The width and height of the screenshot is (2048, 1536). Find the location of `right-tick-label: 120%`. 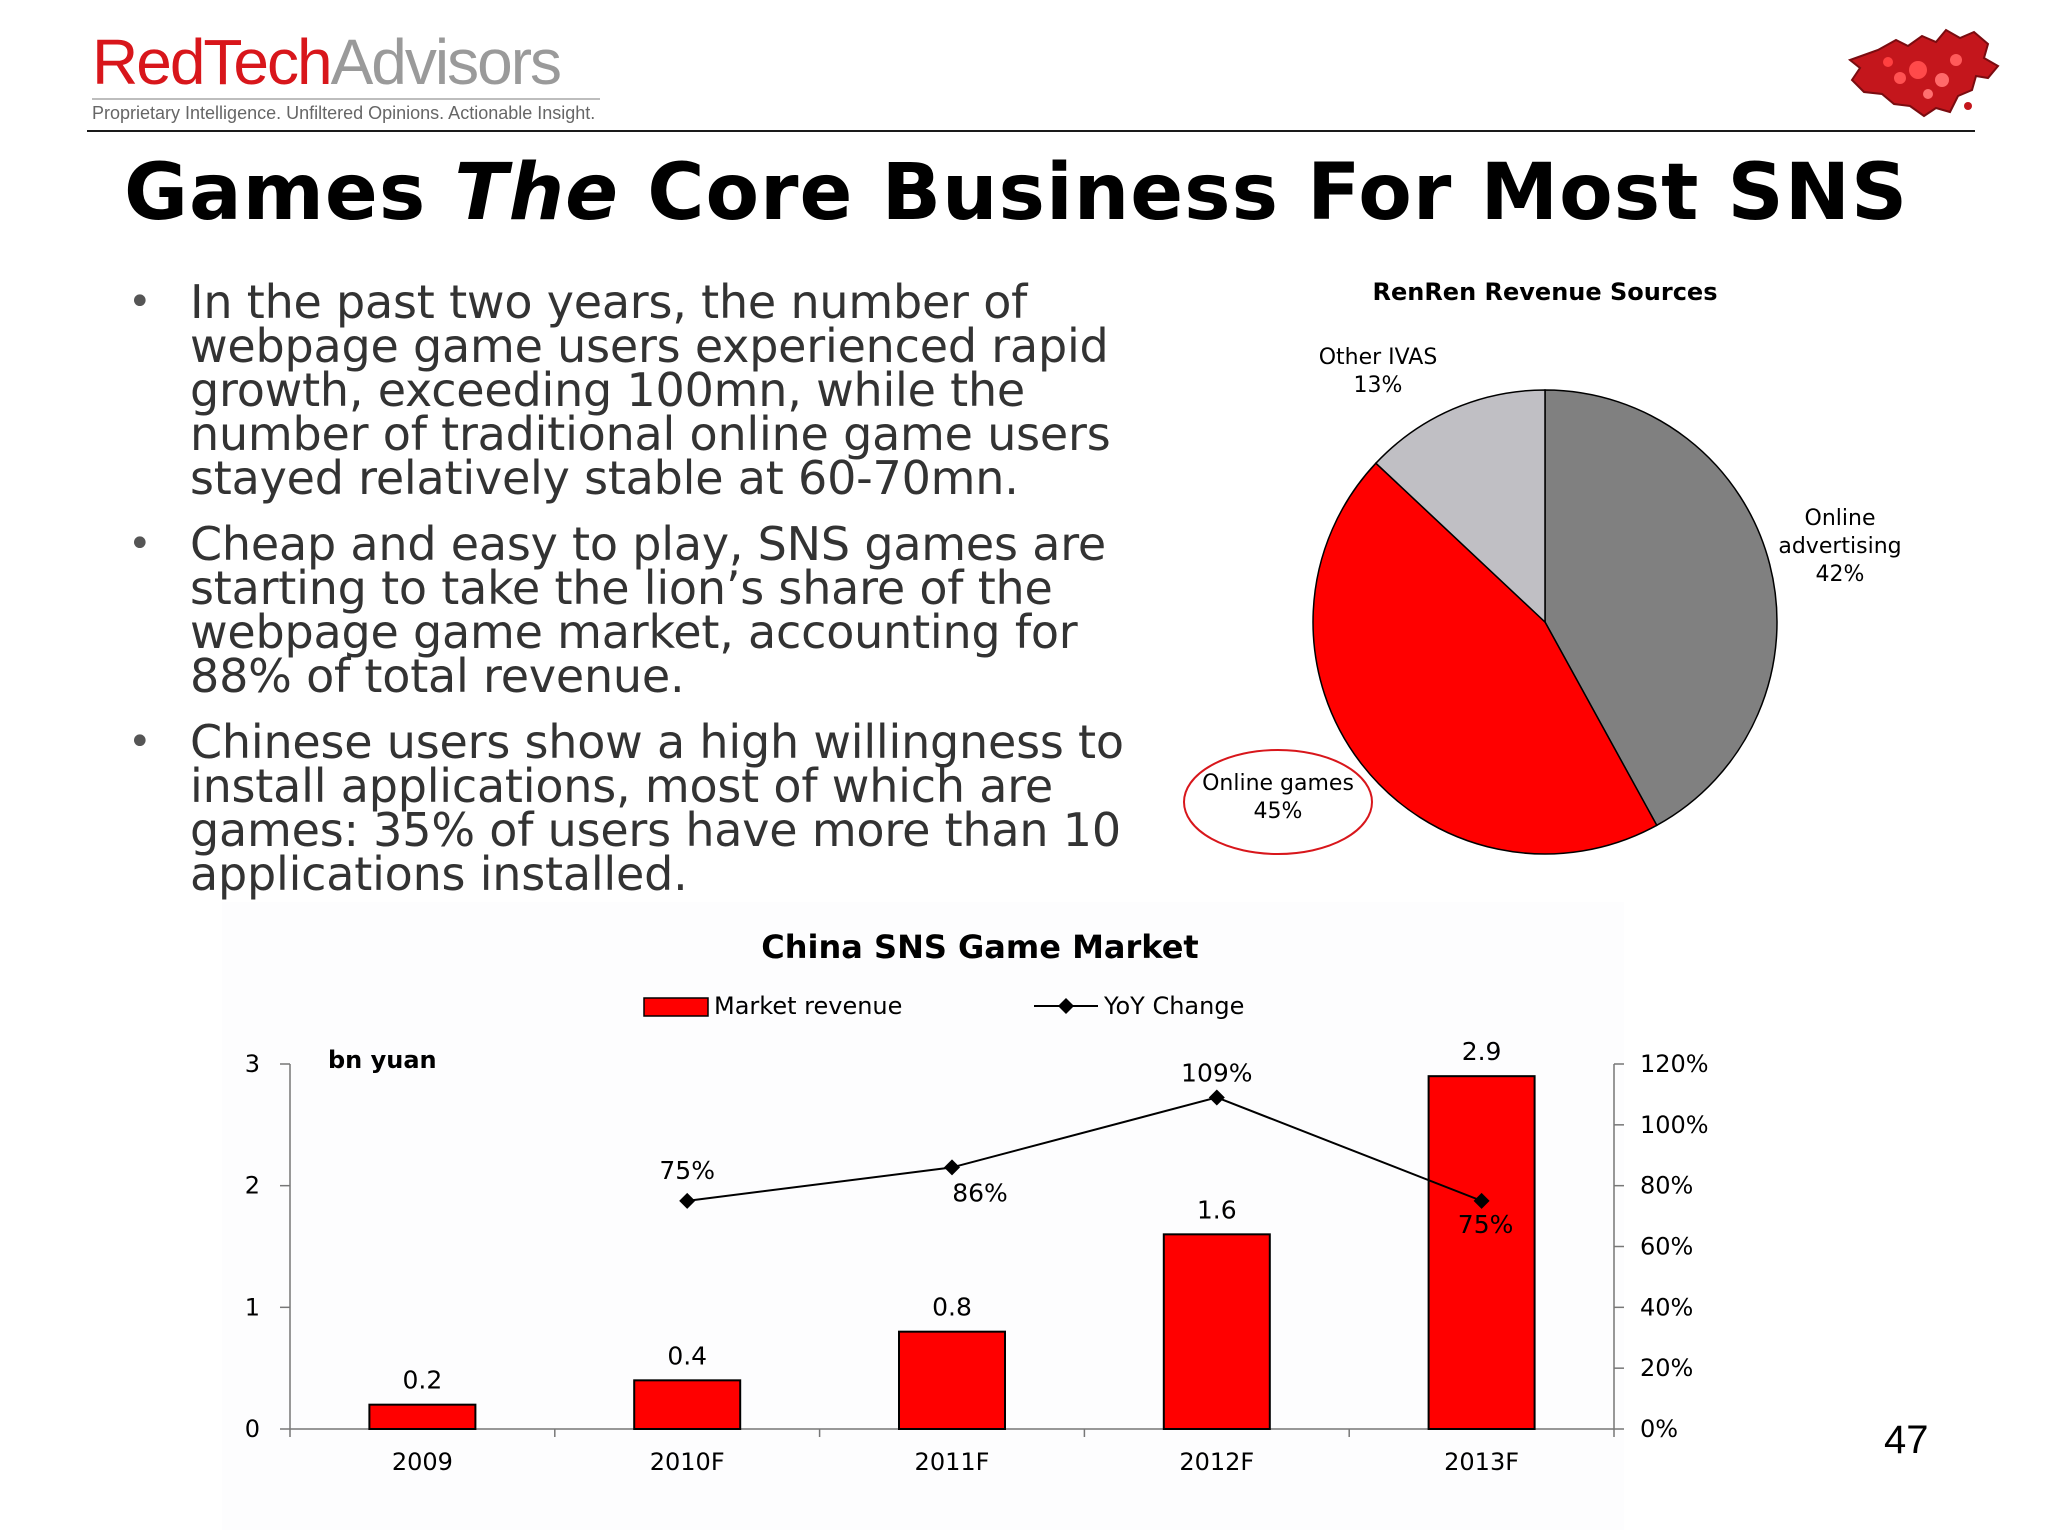

right-tick-label: 120% is located at coordinates (1674, 1064).